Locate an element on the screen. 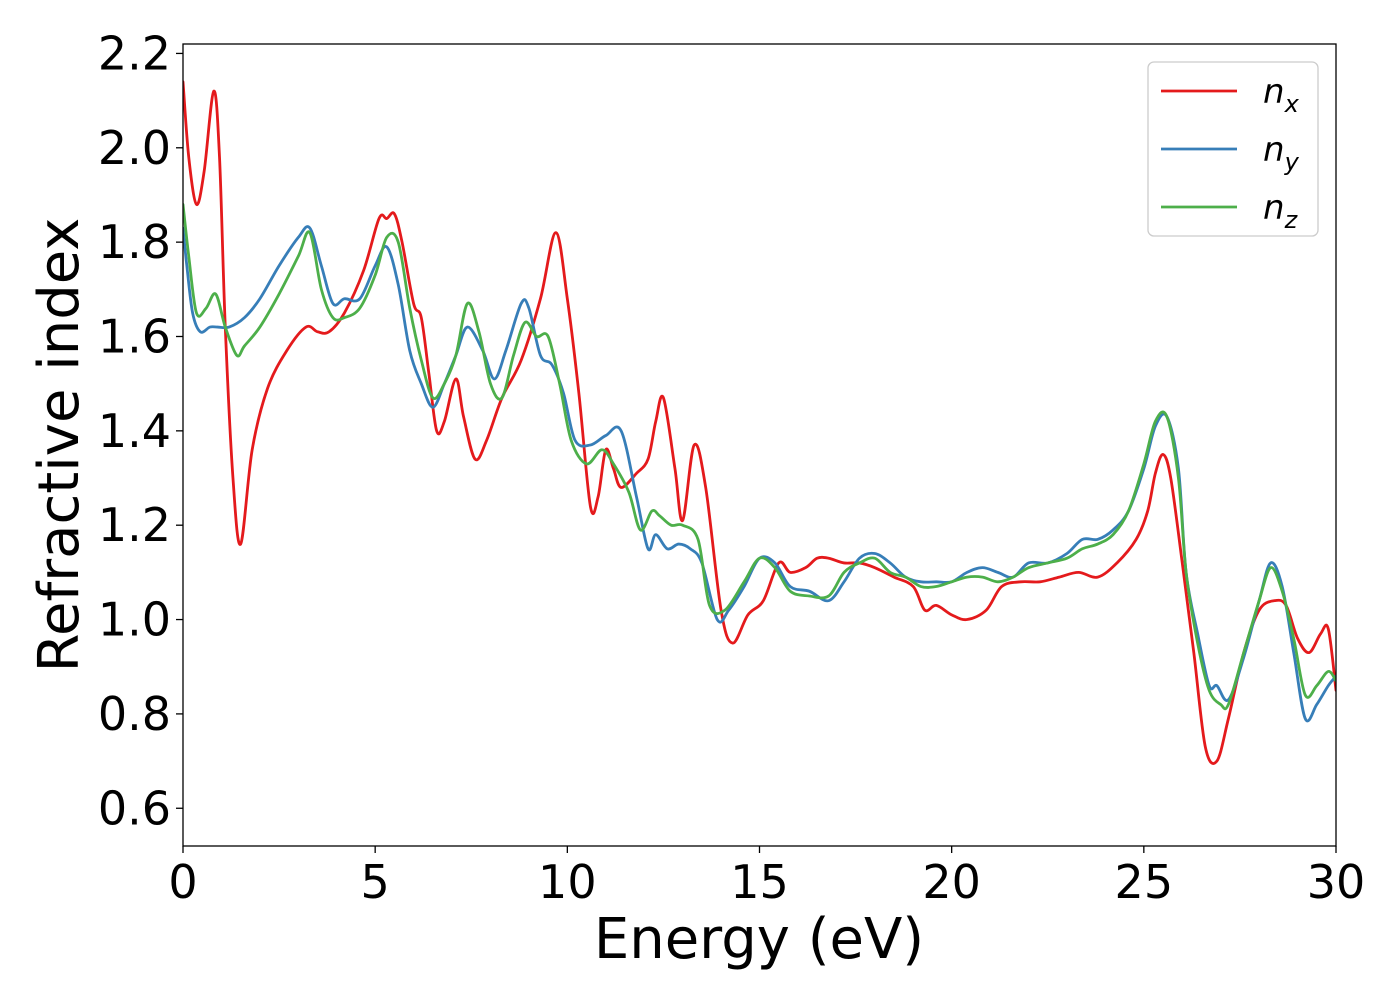  y-tick-label: 1.2 is located at coordinates (134, 525).